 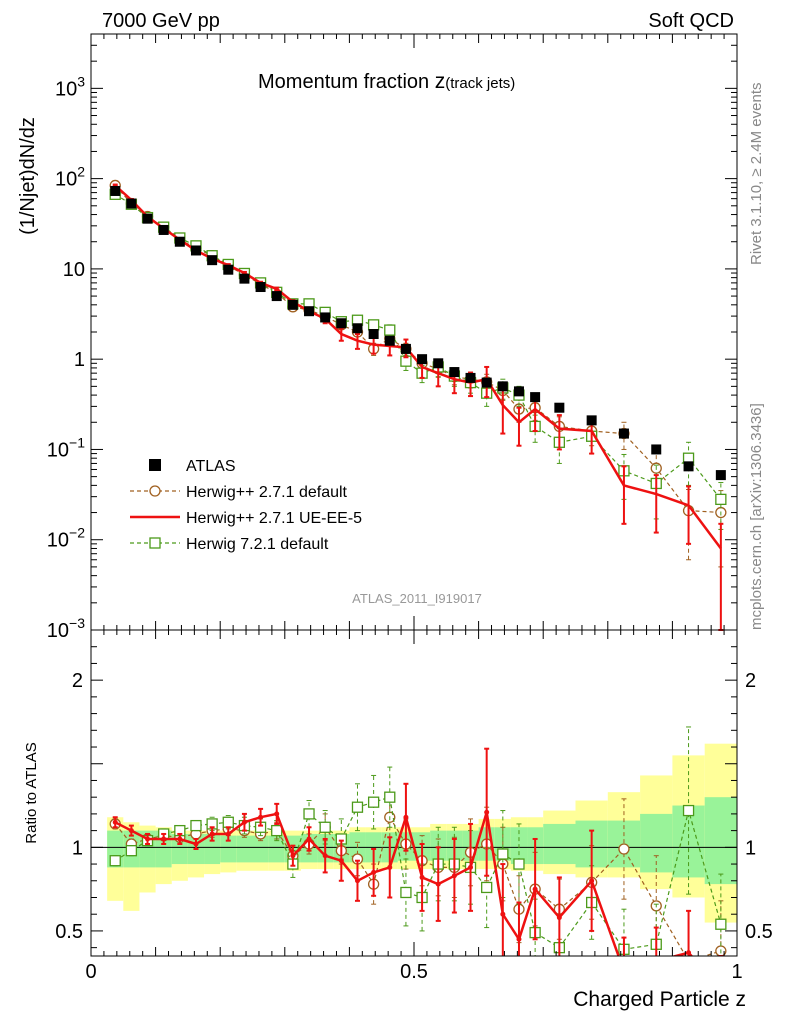 I want to click on ratio-marker-h271, so click(x=624, y=849).